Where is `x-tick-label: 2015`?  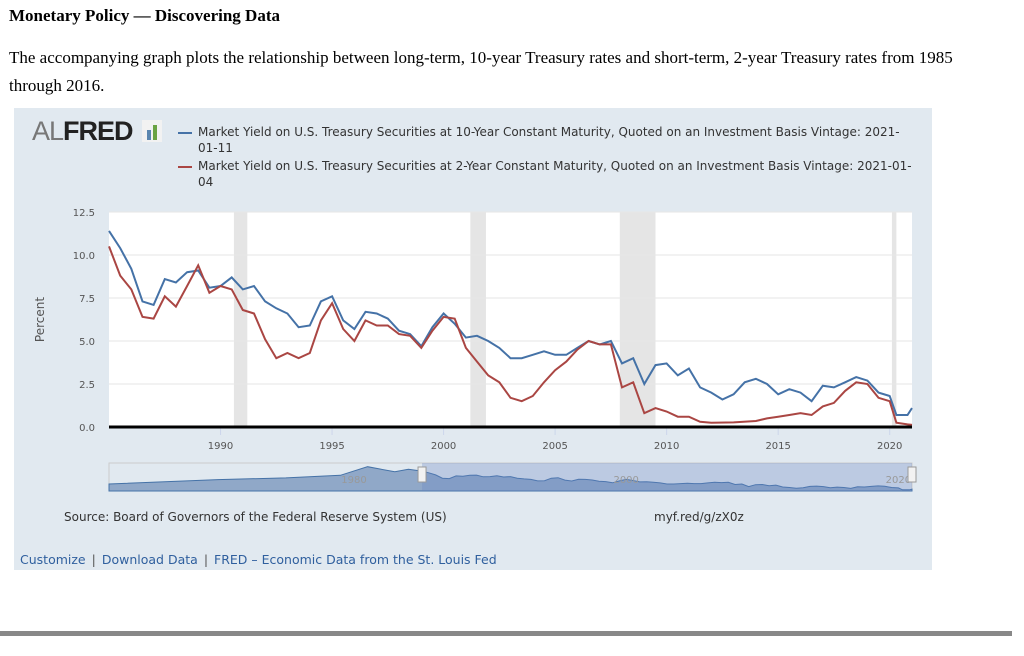
x-tick-label: 2015 is located at coordinates (777, 446).